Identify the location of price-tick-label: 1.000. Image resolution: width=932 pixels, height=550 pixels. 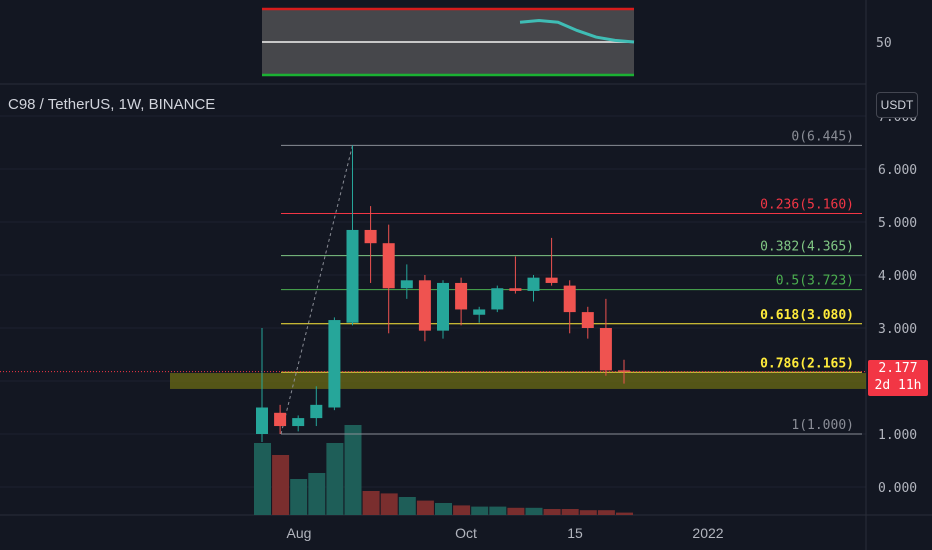
(897, 435).